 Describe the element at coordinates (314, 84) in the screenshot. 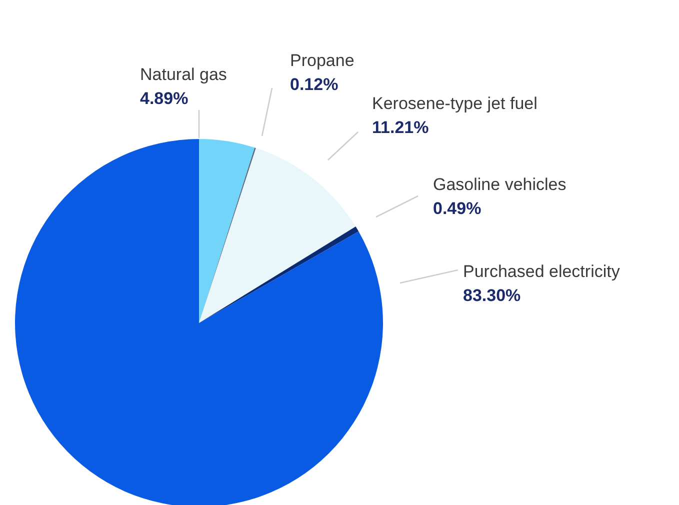

I see `data-label: 0.12%` at that location.